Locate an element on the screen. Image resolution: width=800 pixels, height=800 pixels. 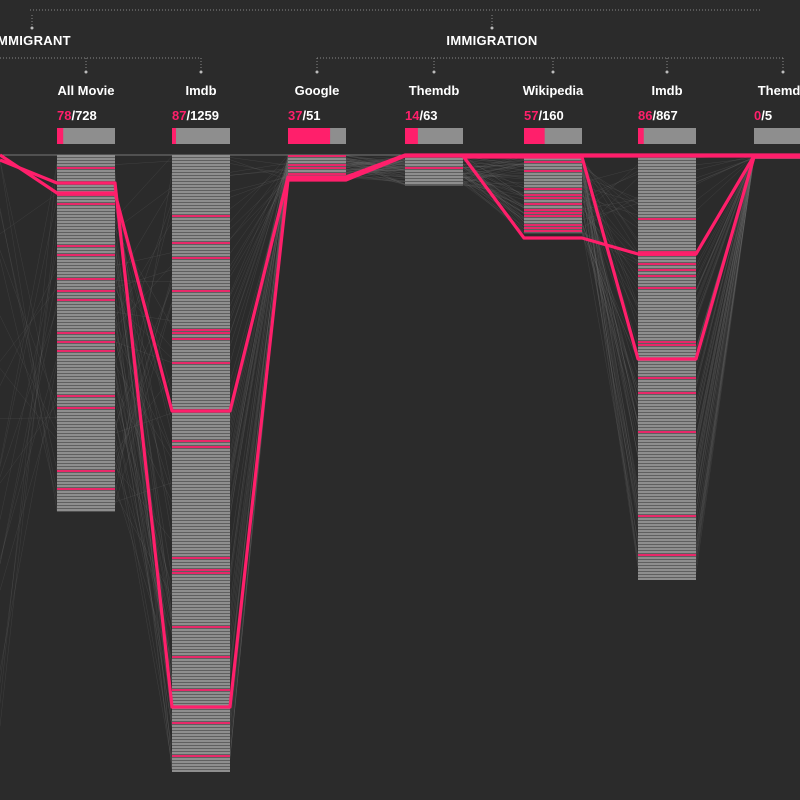
column-count: 0/5 is located at coordinates (763, 115).